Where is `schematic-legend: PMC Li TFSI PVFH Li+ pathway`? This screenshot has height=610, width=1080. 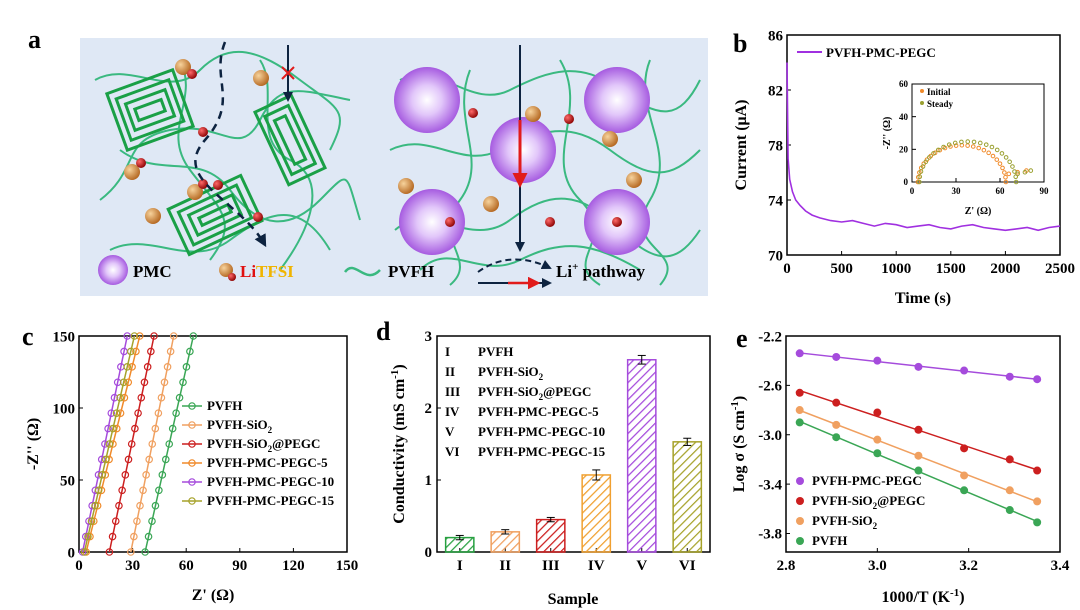 schematic-legend: PMC Li TFSI PVFH Li+ pathway is located at coordinates (371, 272).